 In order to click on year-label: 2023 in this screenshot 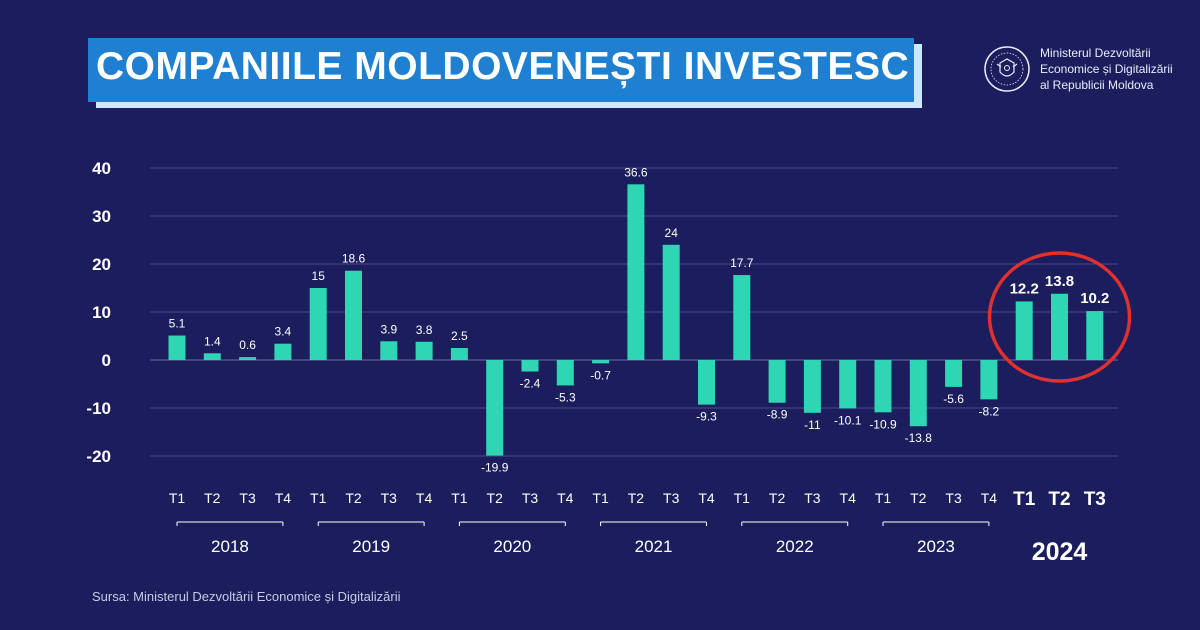, I will do `click(936, 546)`.